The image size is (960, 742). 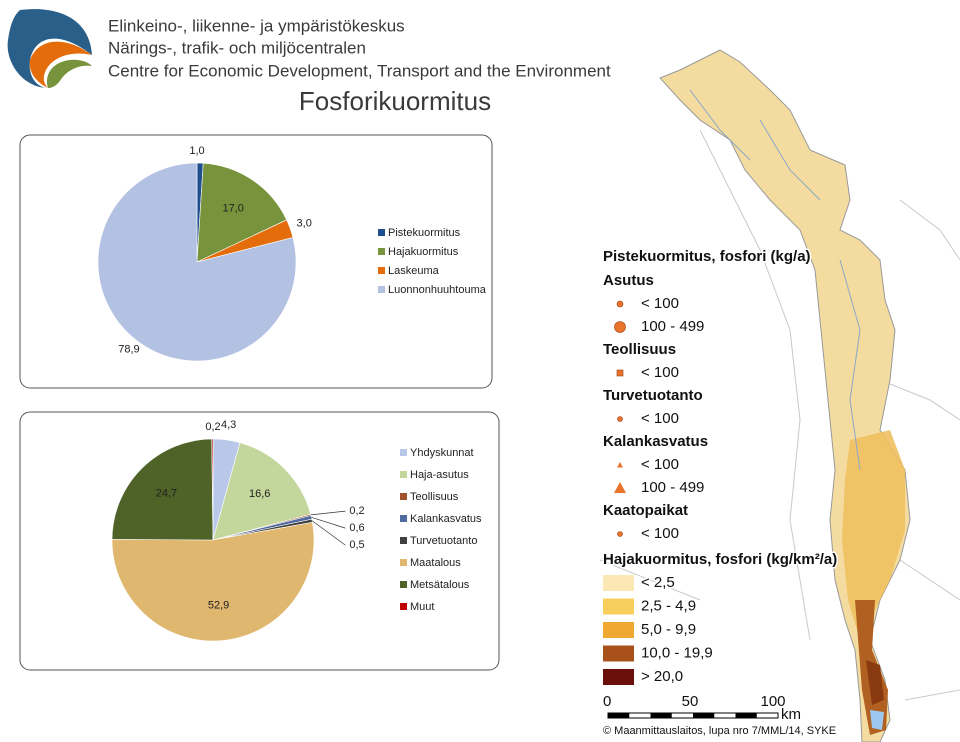 What do you see at coordinates (442, 453) in the screenshot?
I see `legend-label: Yhdyskunnat` at bounding box center [442, 453].